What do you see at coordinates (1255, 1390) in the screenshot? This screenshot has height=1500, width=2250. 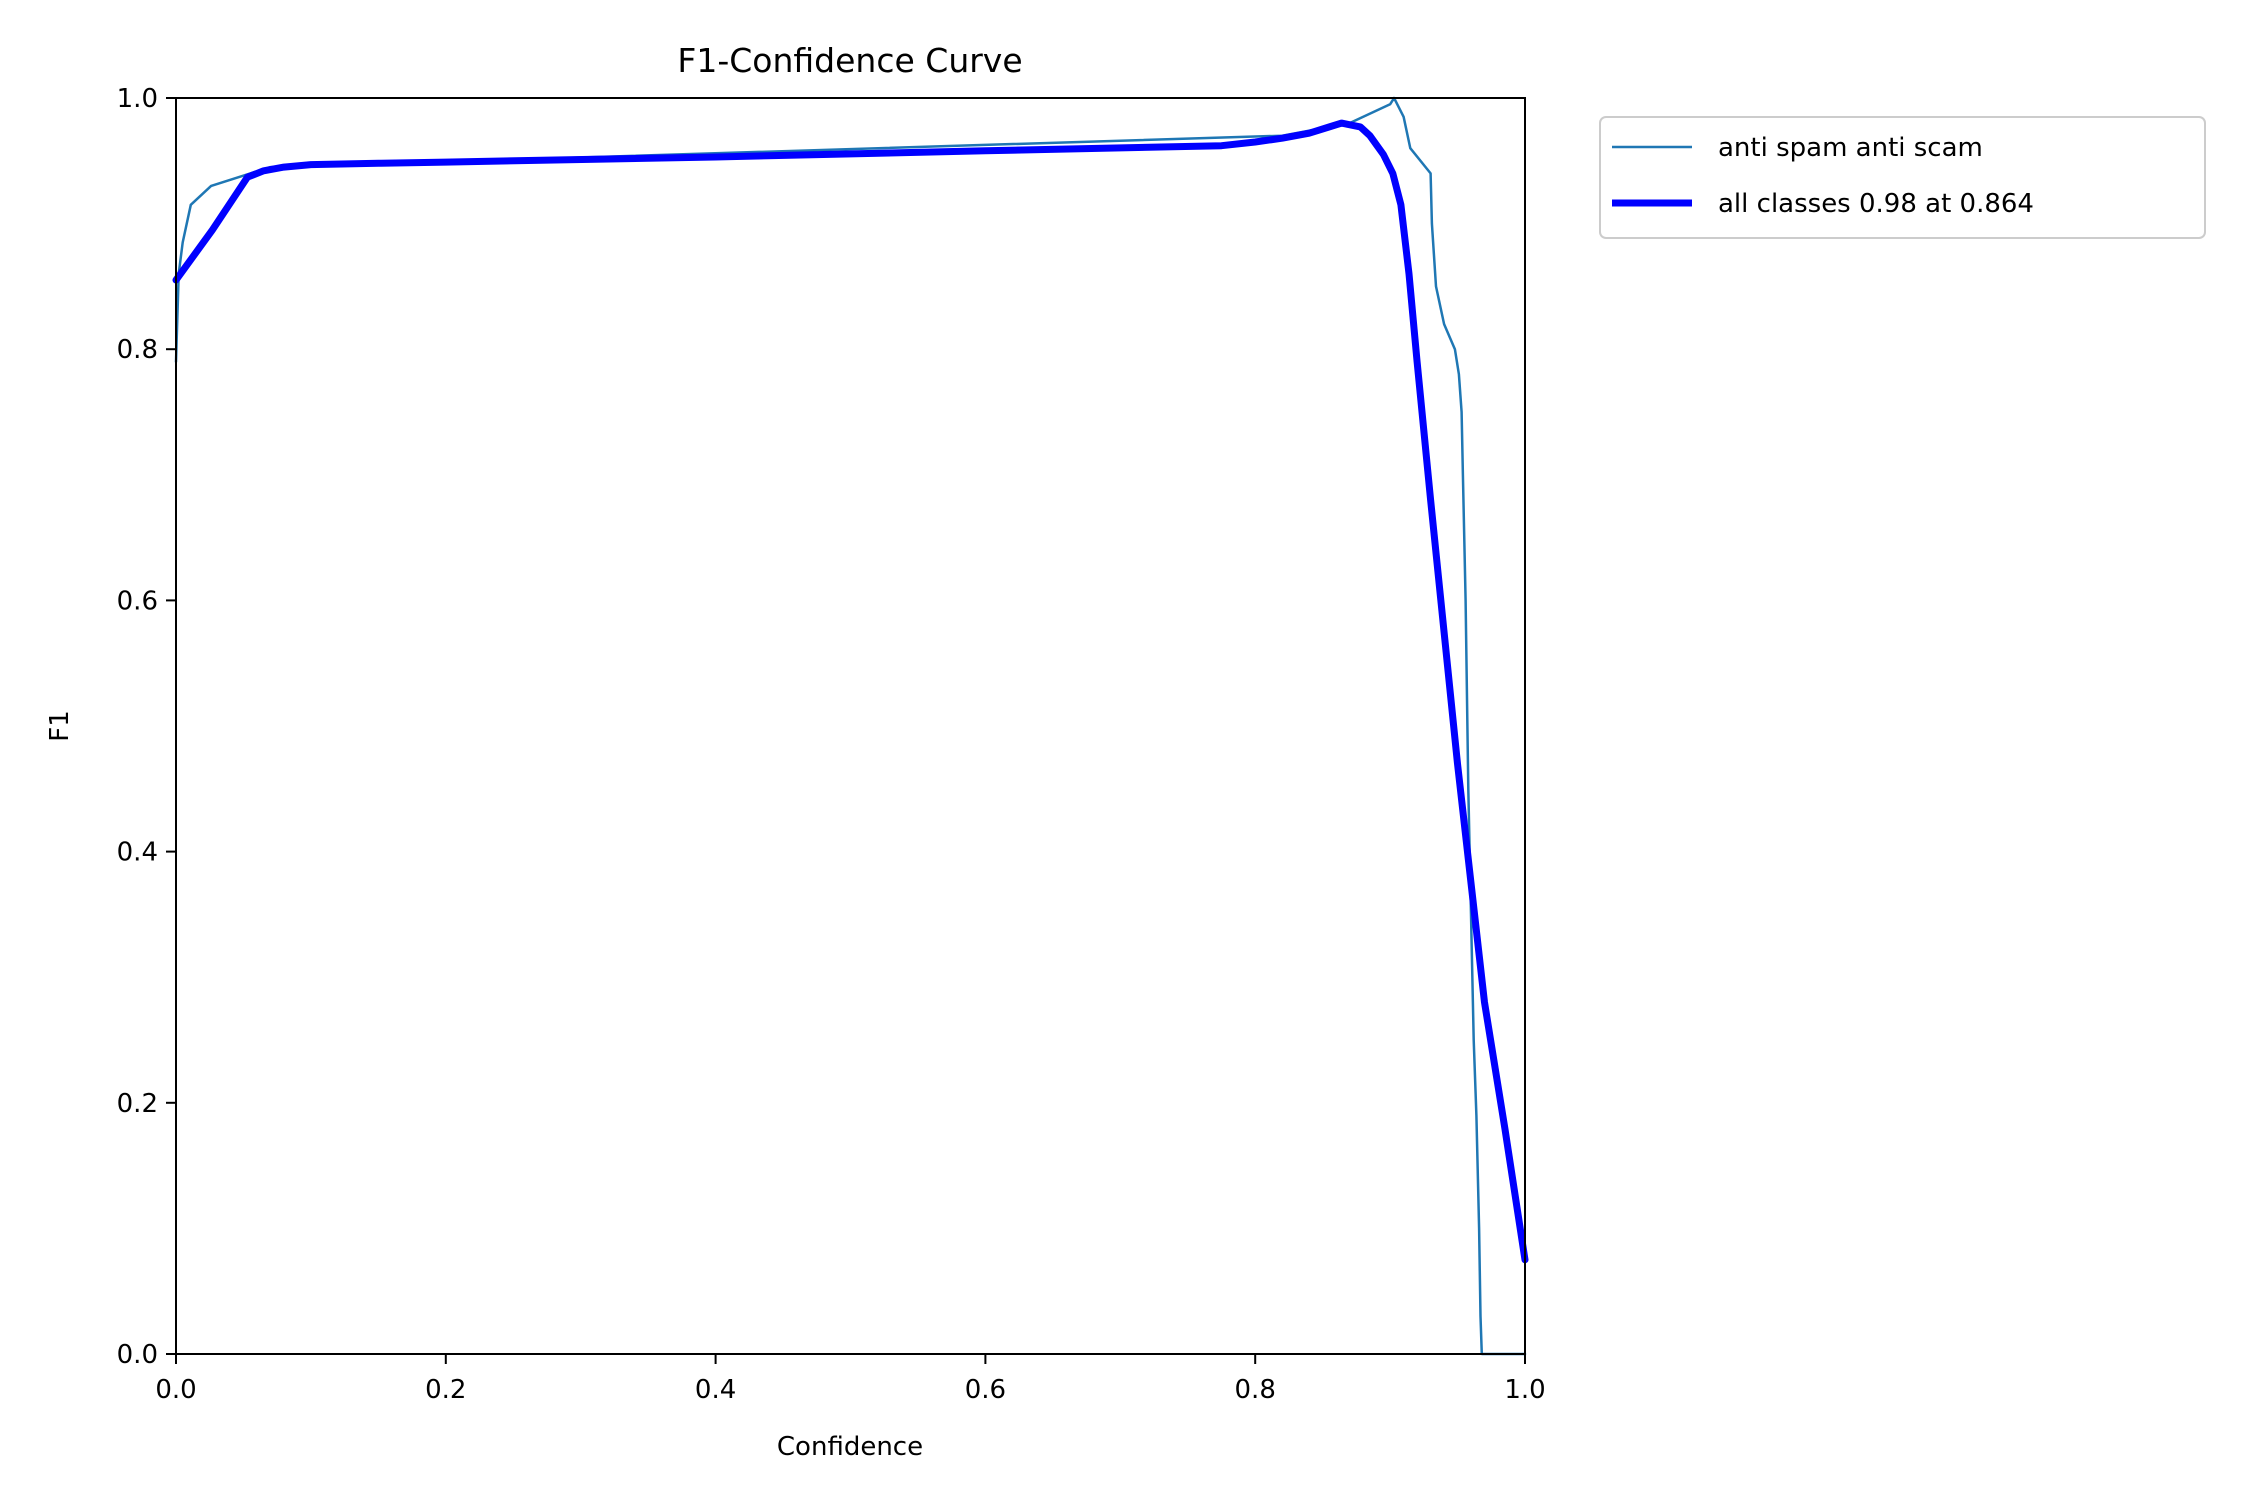 I see `x-tick-label: 0.8` at bounding box center [1255, 1390].